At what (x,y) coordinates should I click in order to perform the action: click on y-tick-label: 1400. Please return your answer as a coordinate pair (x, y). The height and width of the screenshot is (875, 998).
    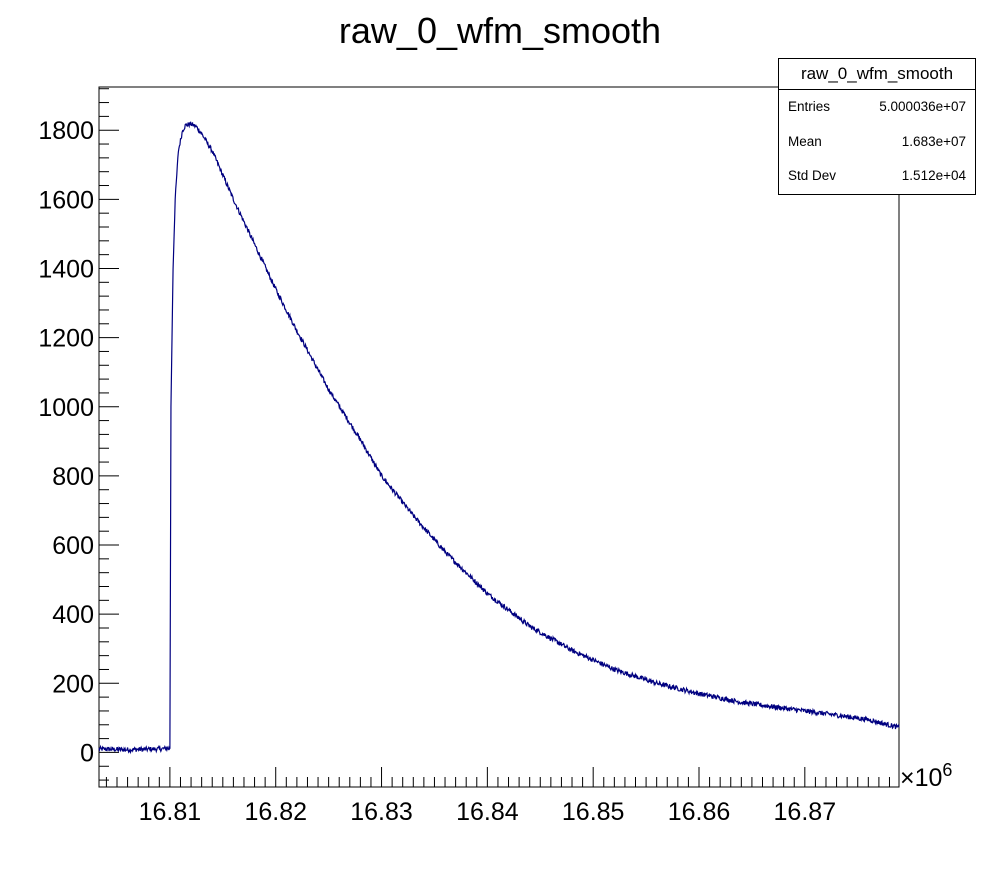
    Looking at the image, I should click on (66, 269).